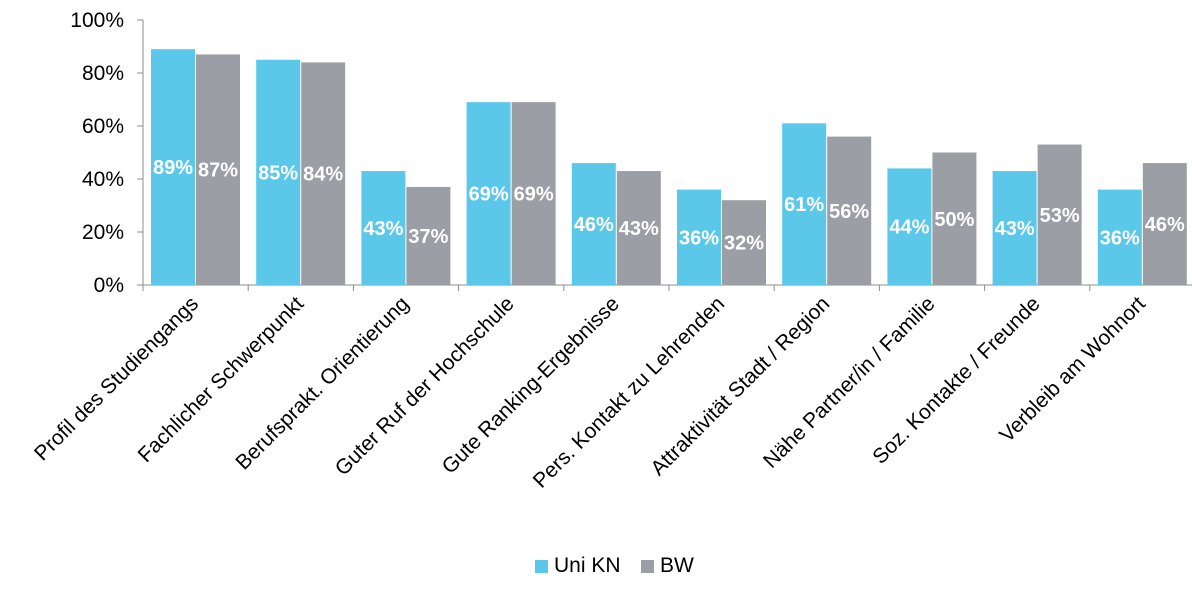 This screenshot has width=1192, height=590. I want to click on y-axis: 0% 20% 40% 60% 80% 100%, so click(107, 153).